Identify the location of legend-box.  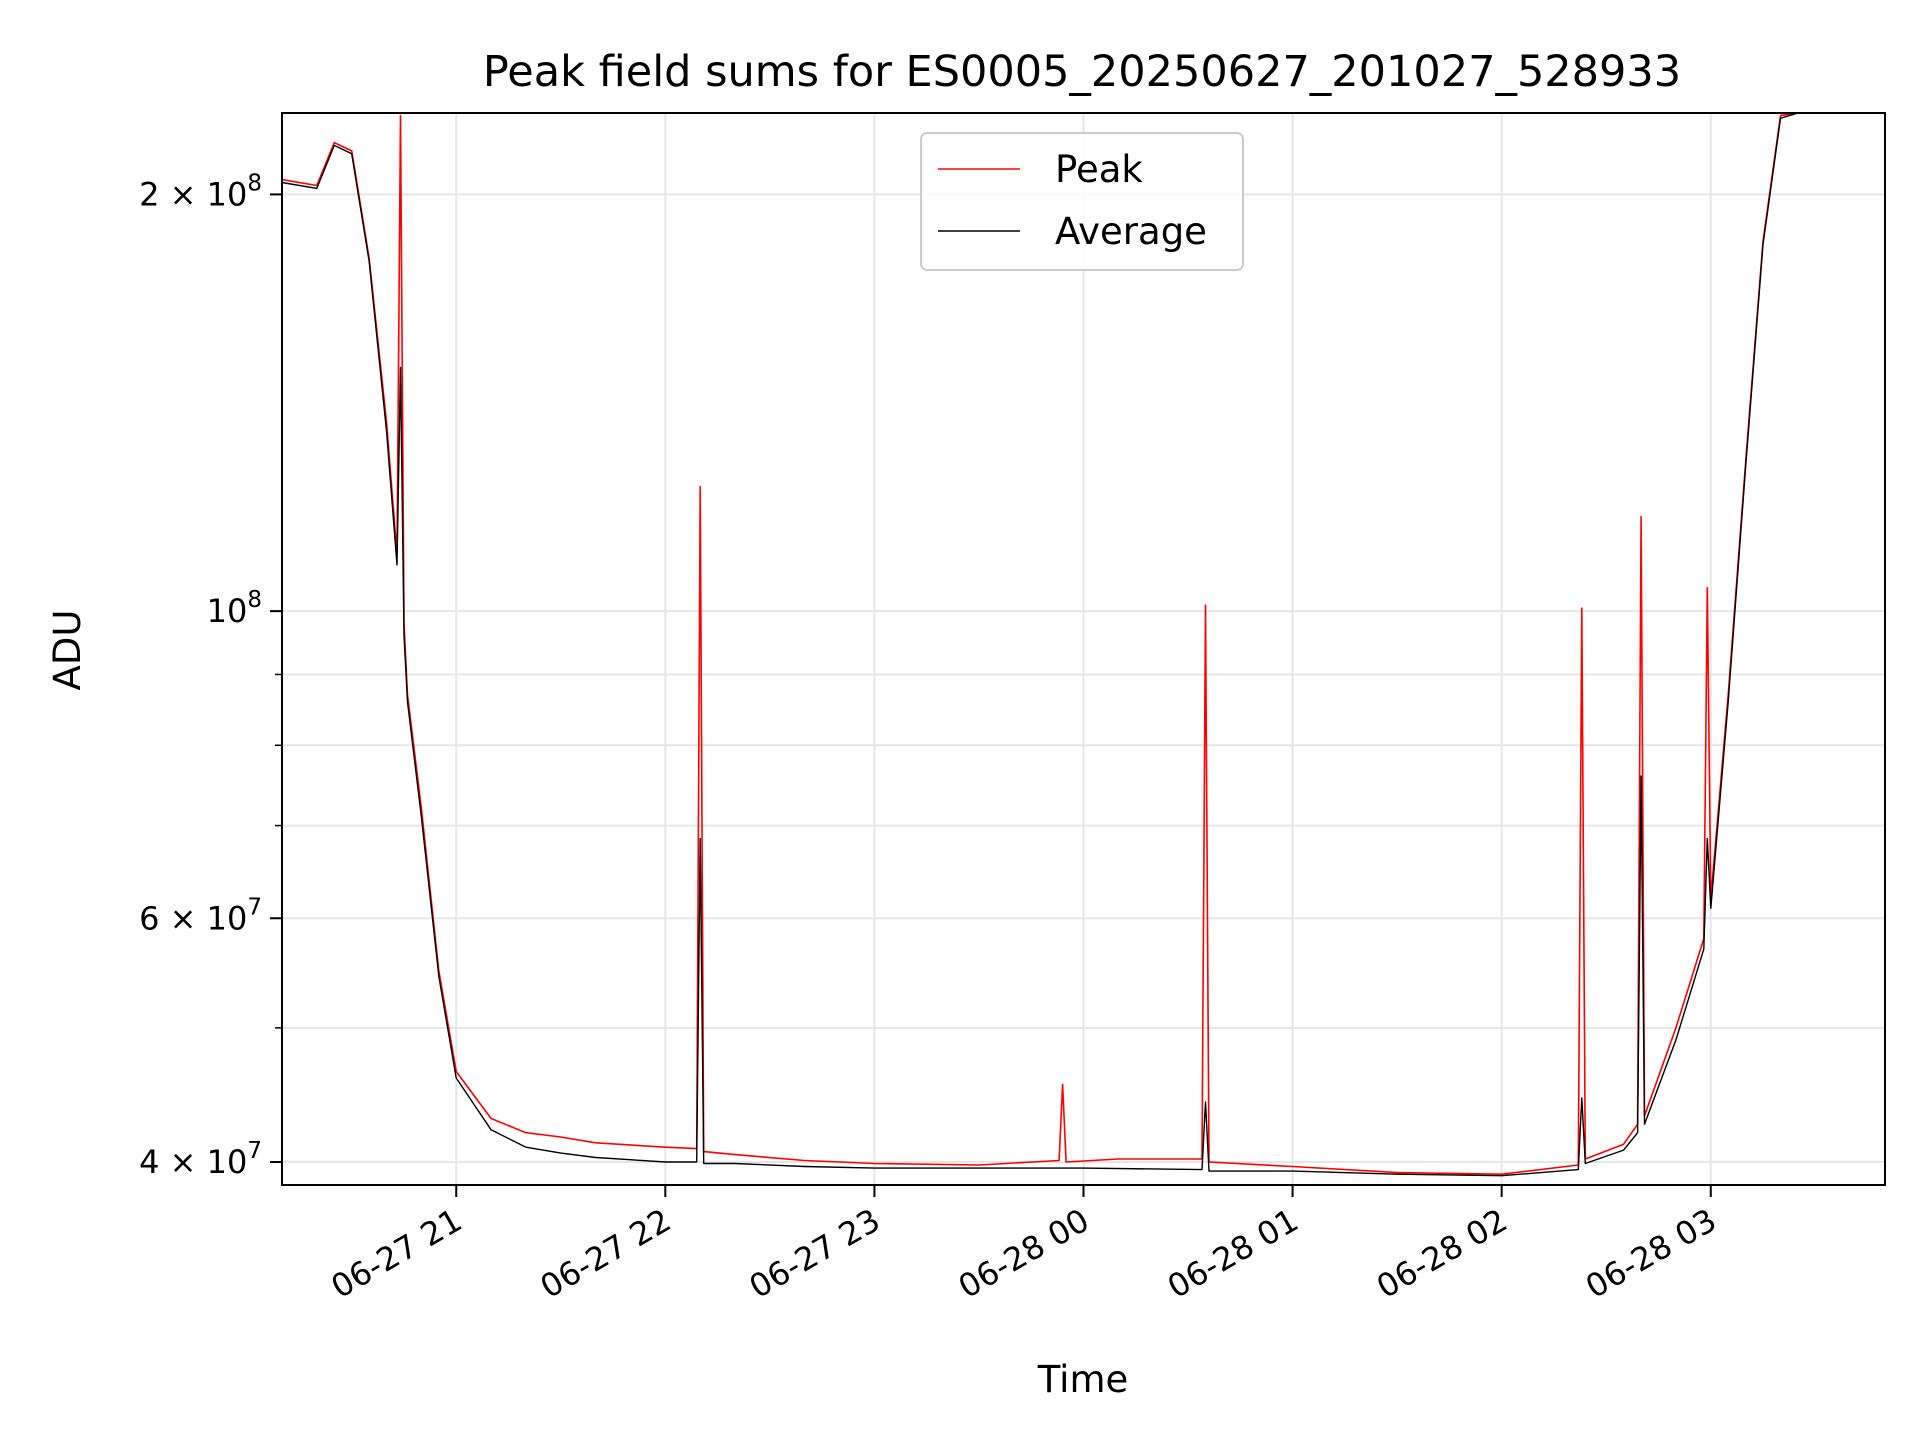
(1082, 201).